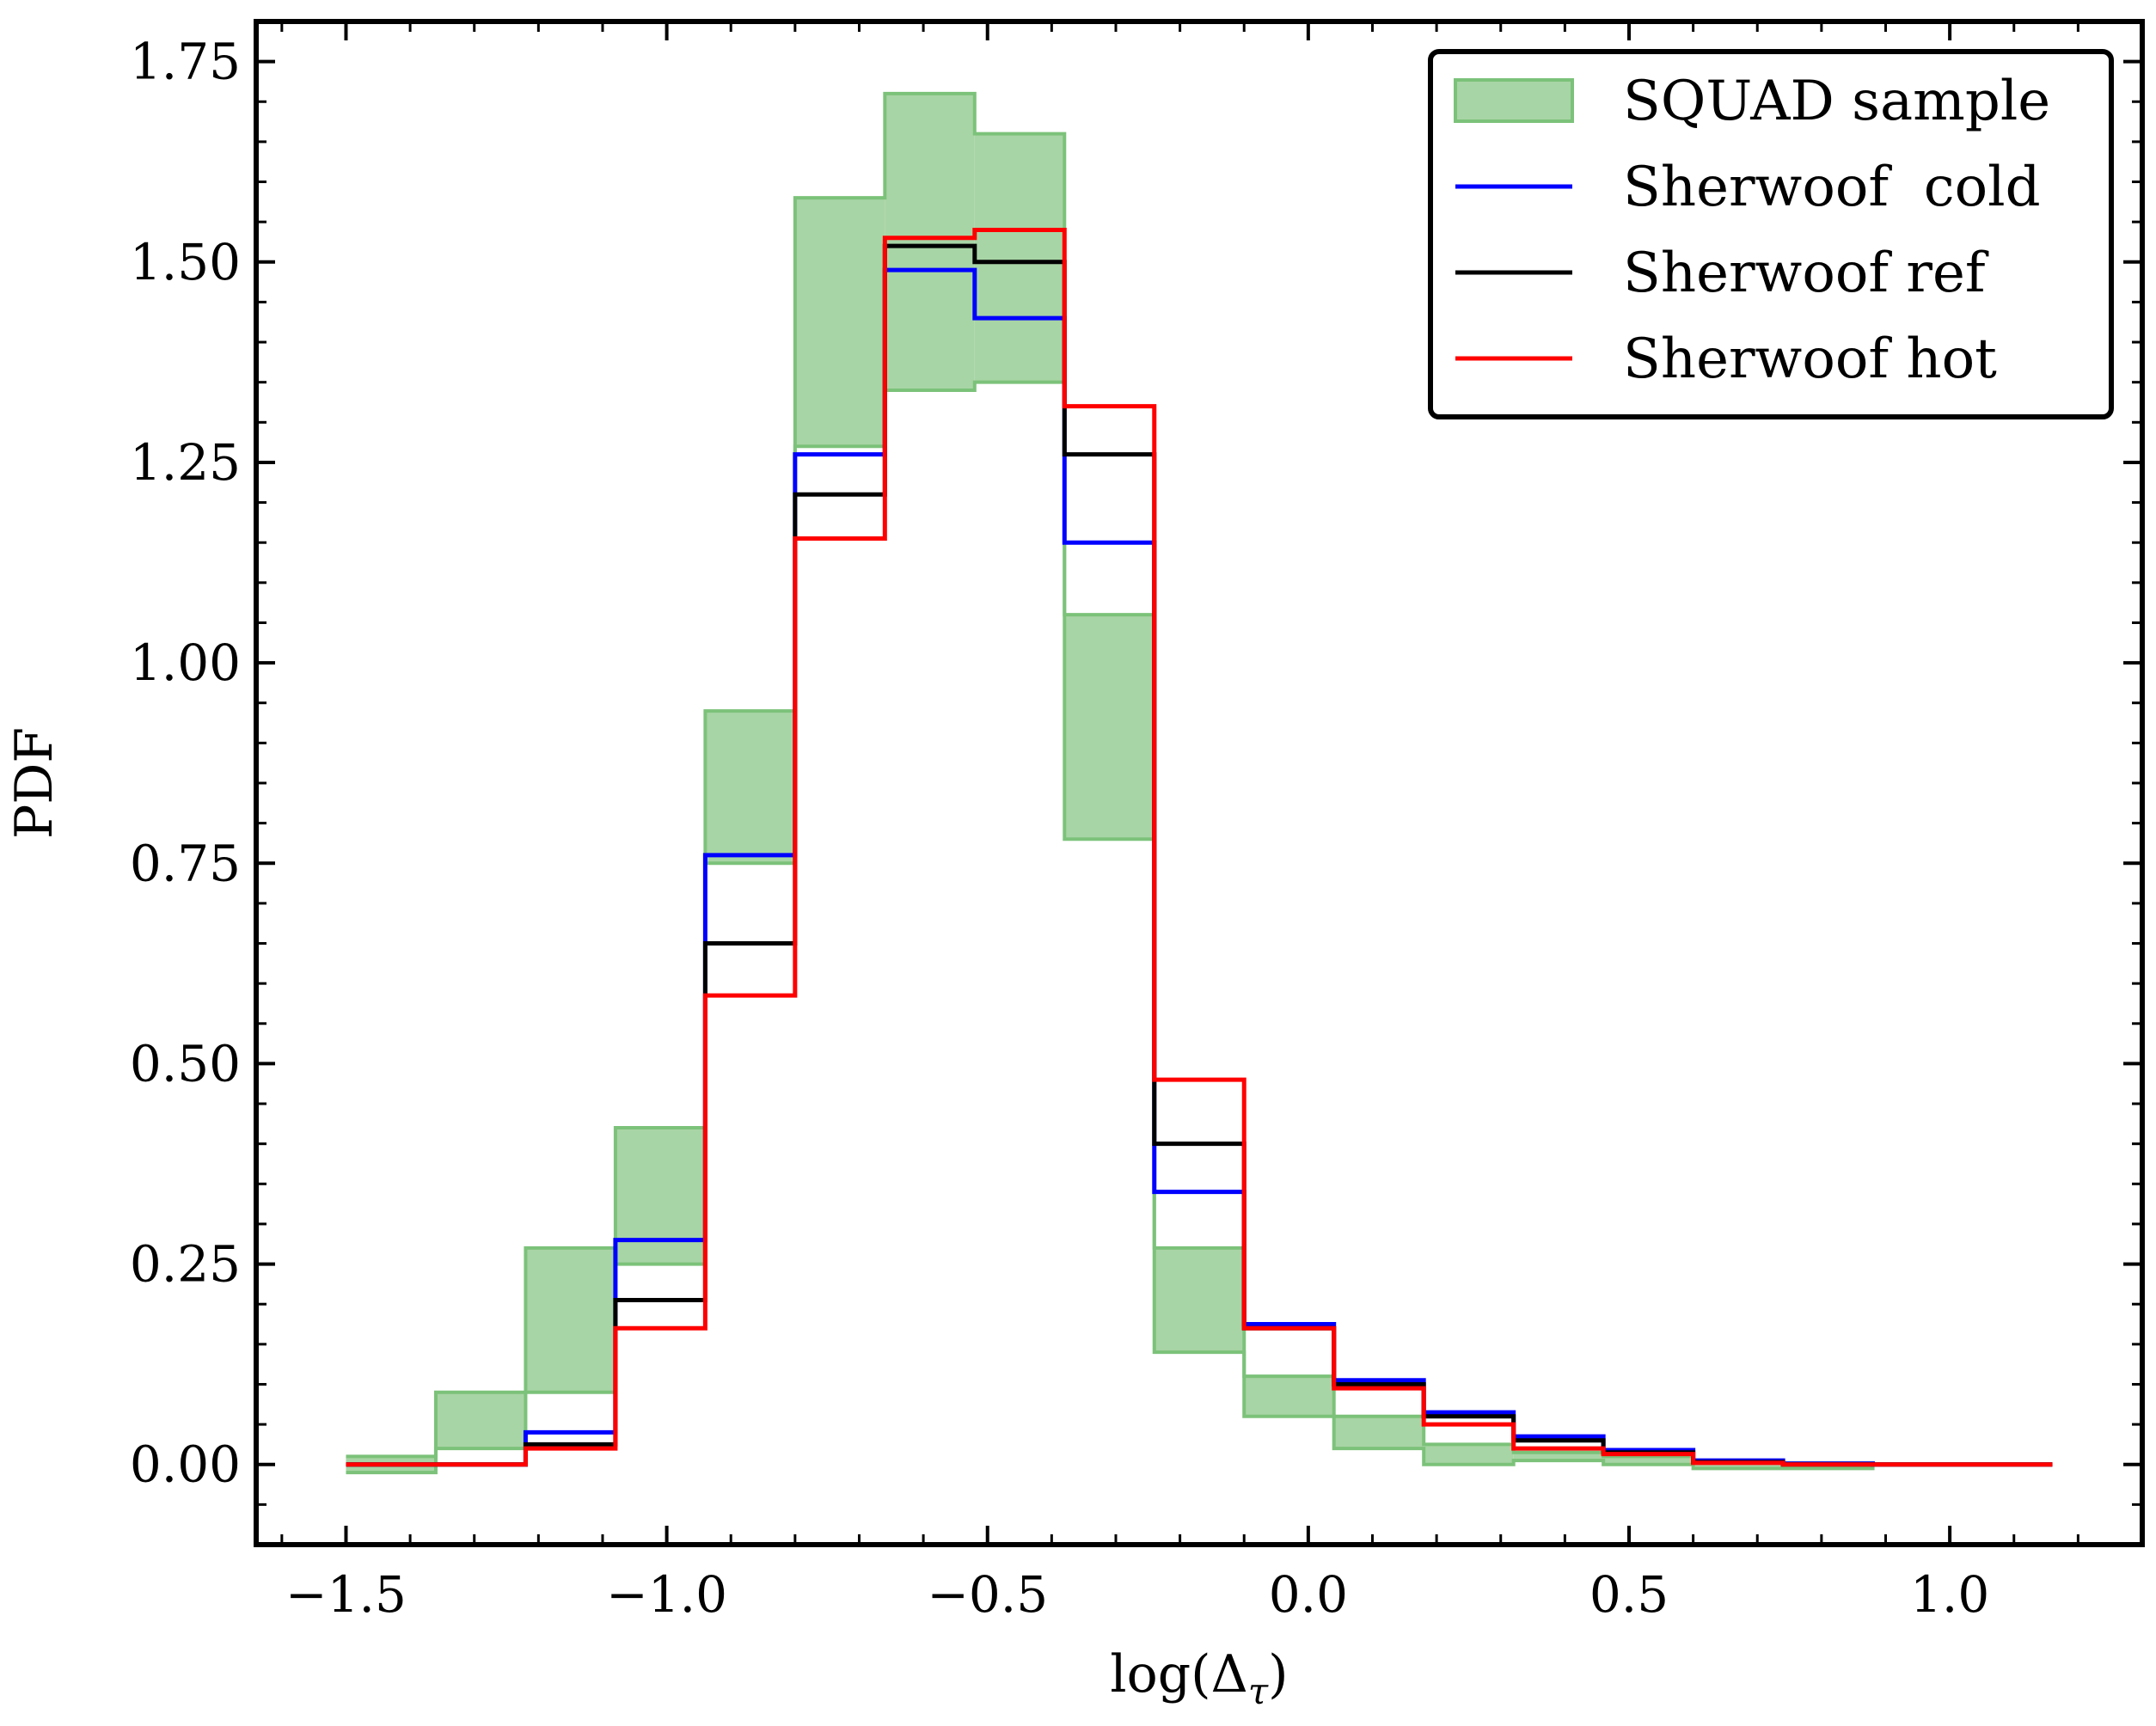  What do you see at coordinates (185, 1464) in the screenshot?
I see `y-tick-label: 0.00` at bounding box center [185, 1464].